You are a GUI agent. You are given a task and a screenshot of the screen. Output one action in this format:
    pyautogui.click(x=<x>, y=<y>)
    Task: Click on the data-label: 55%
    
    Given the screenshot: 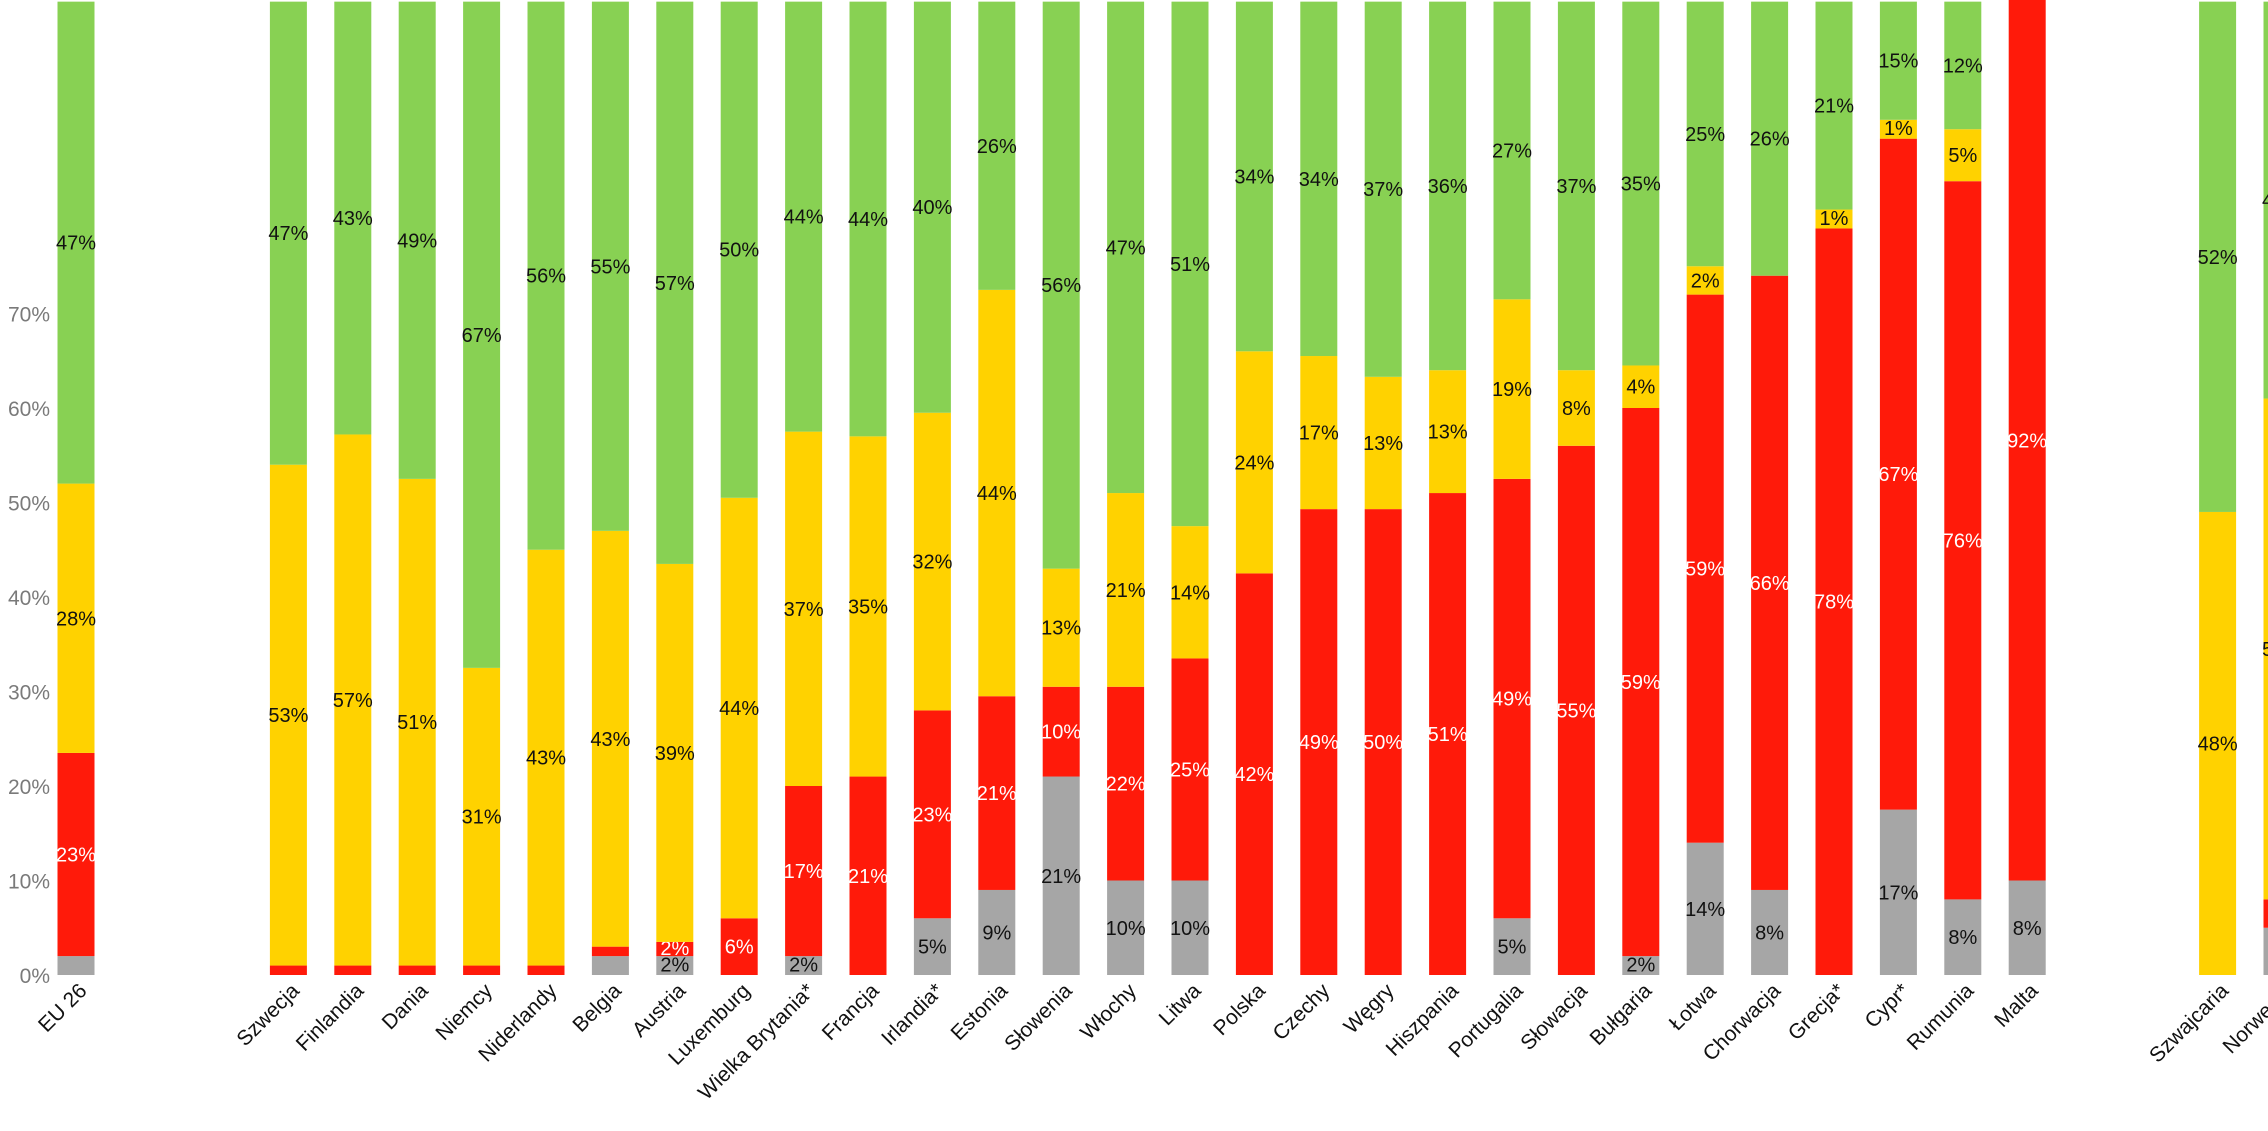 What is the action you would take?
    pyautogui.click(x=610, y=267)
    